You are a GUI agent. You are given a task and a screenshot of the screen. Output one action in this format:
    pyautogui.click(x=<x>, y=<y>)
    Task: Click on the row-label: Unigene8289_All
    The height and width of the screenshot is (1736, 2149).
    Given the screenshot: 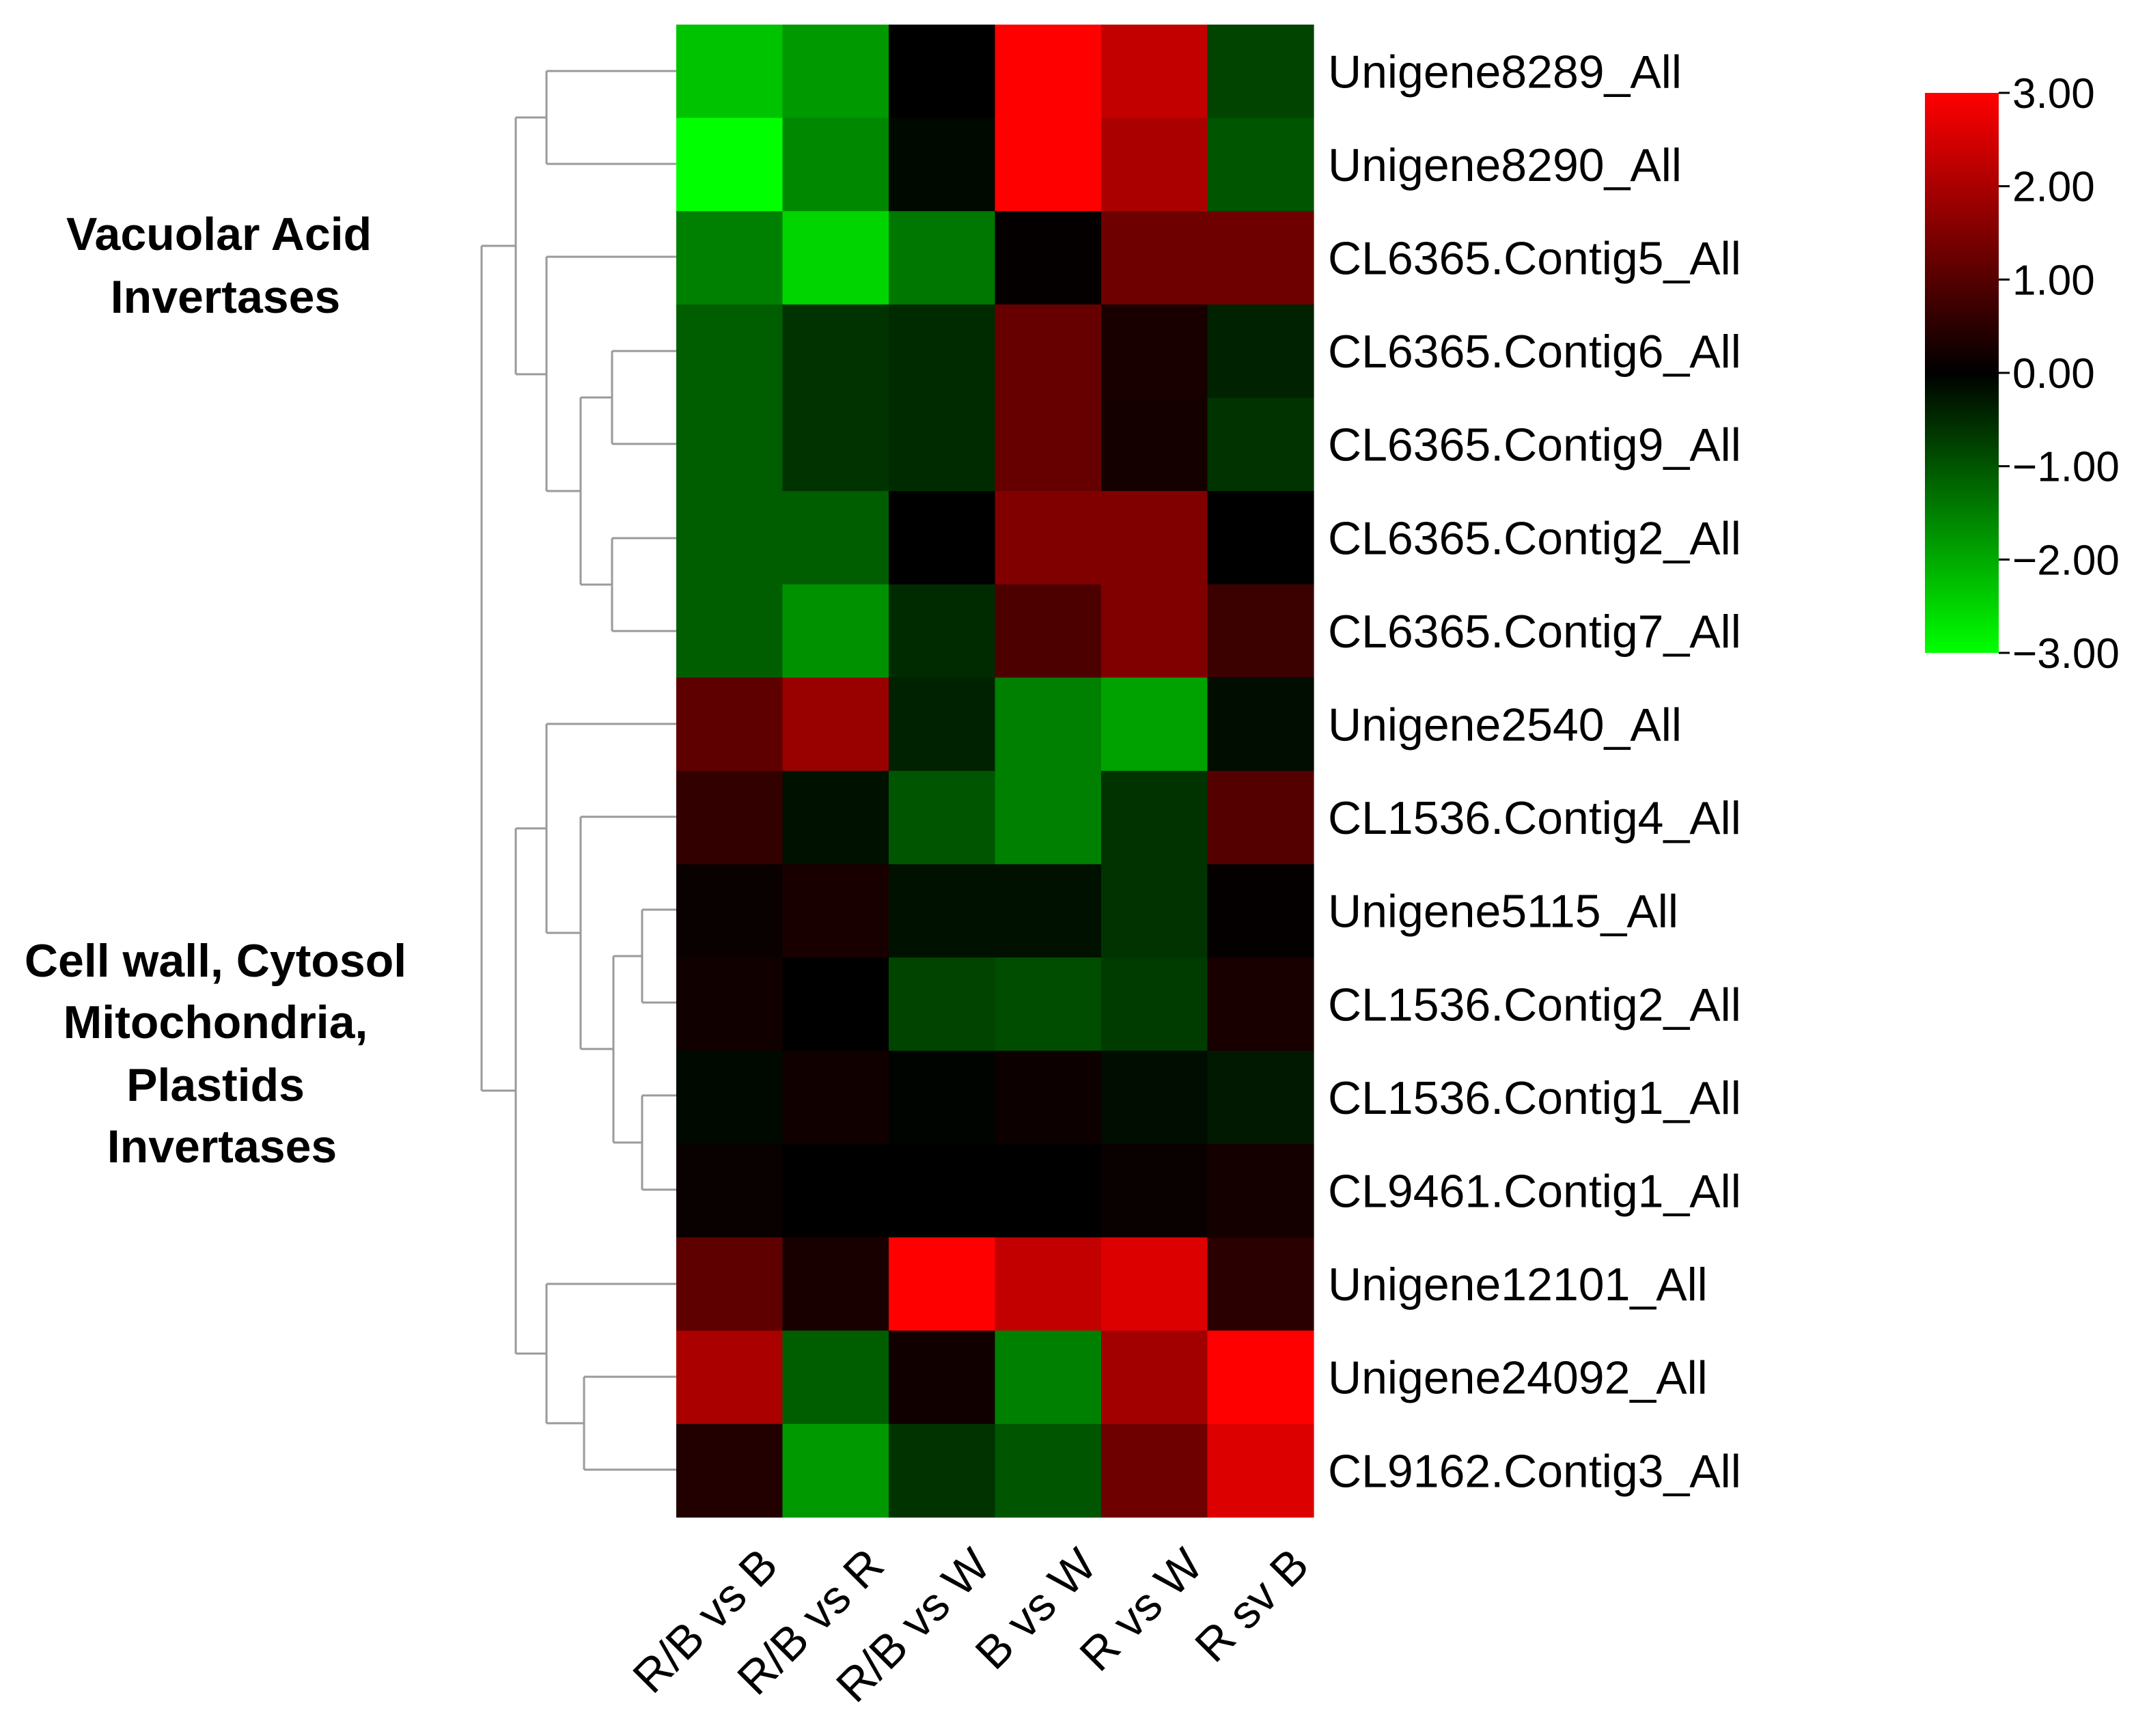 What is the action you would take?
    pyautogui.click(x=1505, y=72)
    